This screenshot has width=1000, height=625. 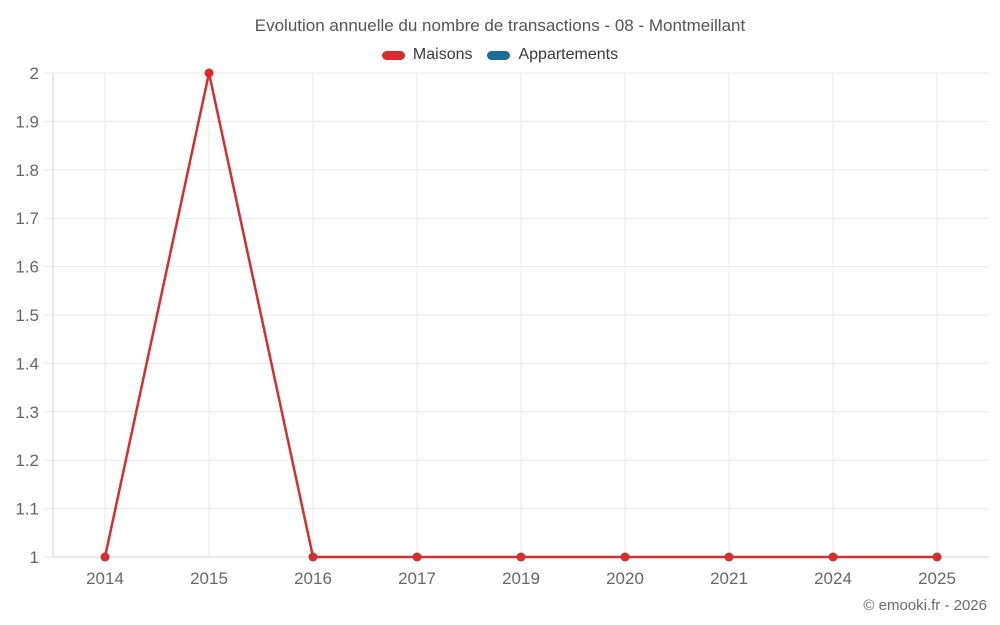 I want to click on x-tick-label: 2017, so click(x=417, y=578).